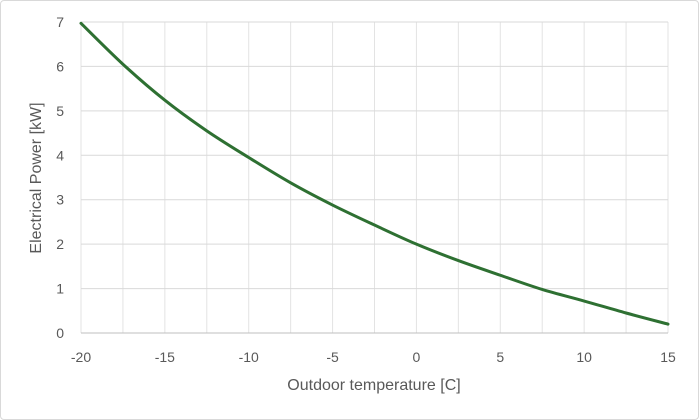  I want to click on y-tick-label: 7, so click(60, 22).